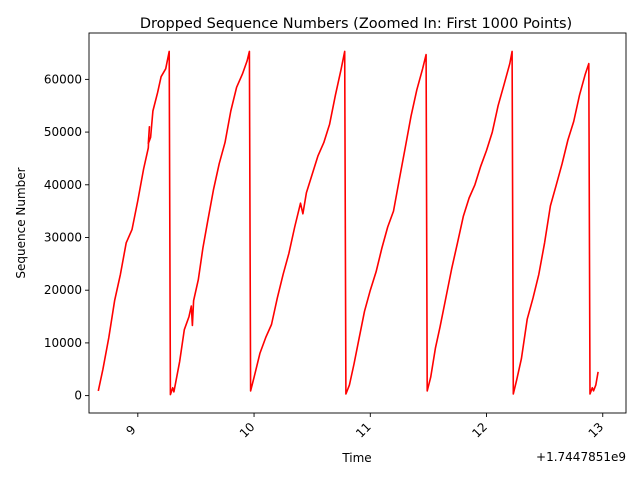 Image resolution: width=640 pixels, height=480 pixels. Describe the element at coordinates (21, 222) in the screenshot. I see `y-axis-label: Sequence Number` at that location.